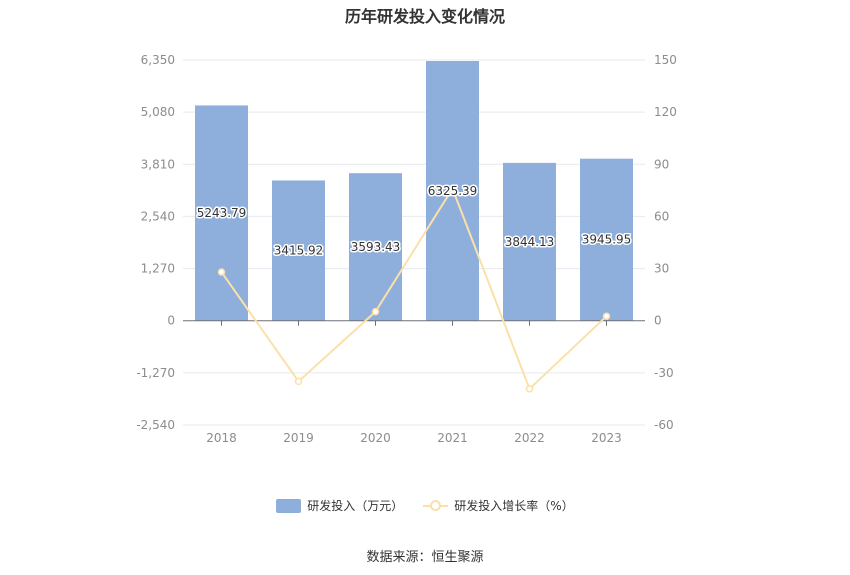 The width and height of the screenshot is (850, 575). What do you see at coordinates (529, 438) in the screenshot?
I see `x-tick-label: 2022` at bounding box center [529, 438].